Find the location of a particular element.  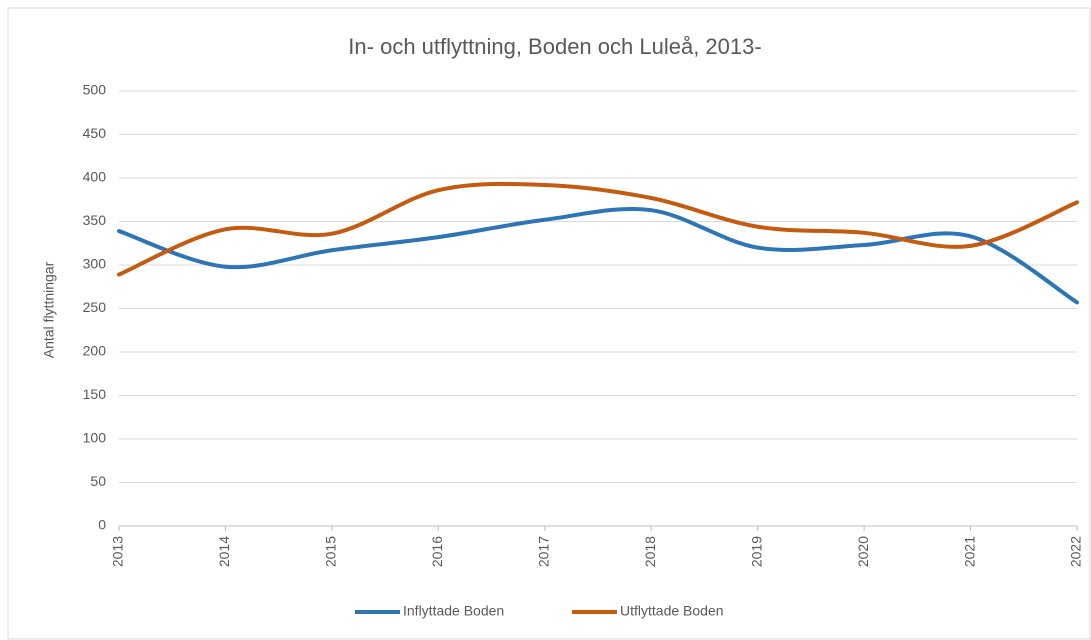

y-axis-label: Antal flyttningar is located at coordinates (49, 309).